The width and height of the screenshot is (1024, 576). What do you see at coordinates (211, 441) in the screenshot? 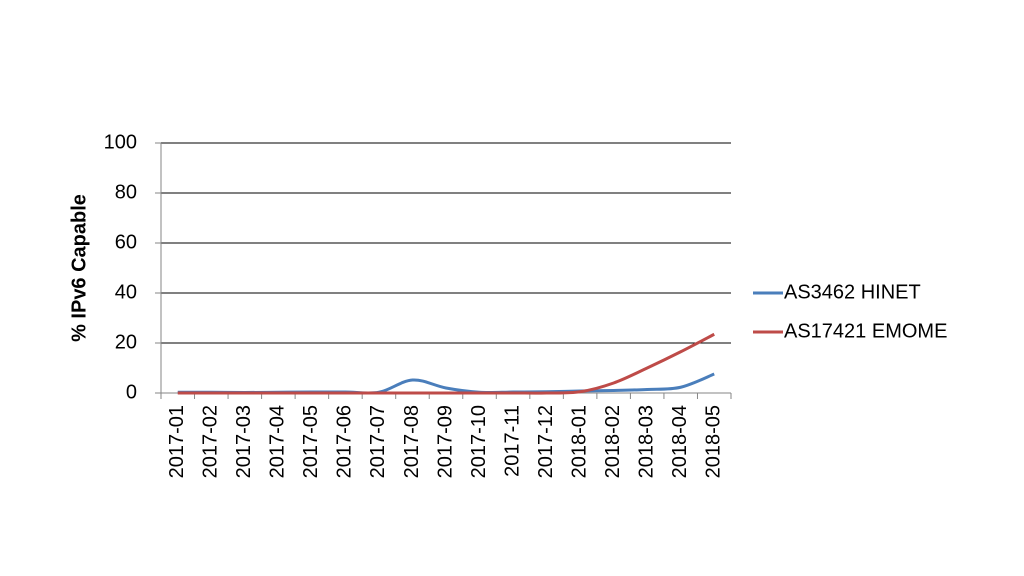
I see `x-tick-label: 2017-02` at bounding box center [211, 441].